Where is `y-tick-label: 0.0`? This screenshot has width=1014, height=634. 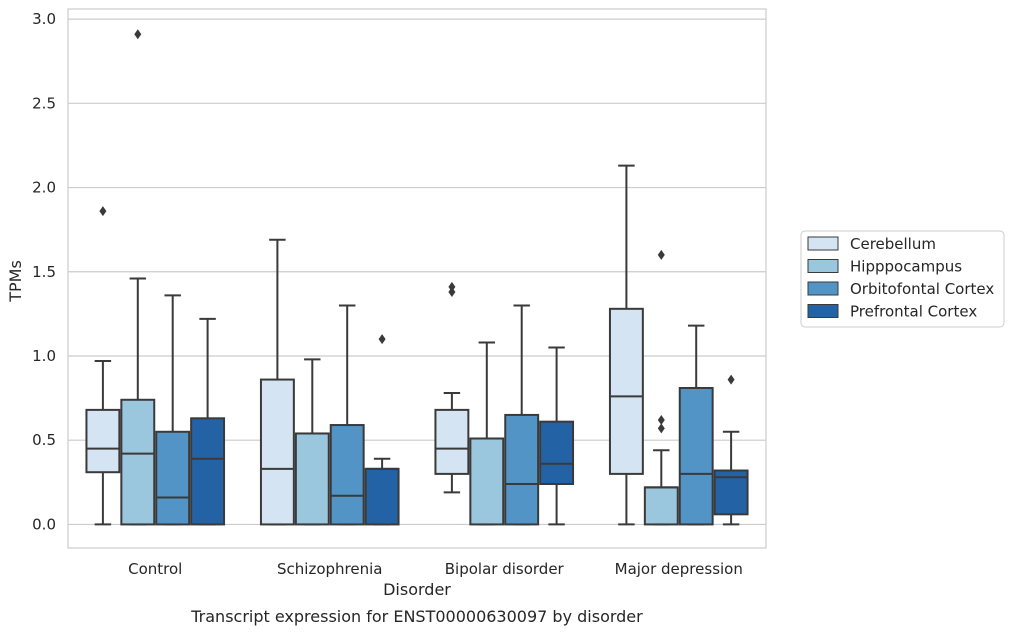
y-tick-label: 0.0 is located at coordinates (44, 524).